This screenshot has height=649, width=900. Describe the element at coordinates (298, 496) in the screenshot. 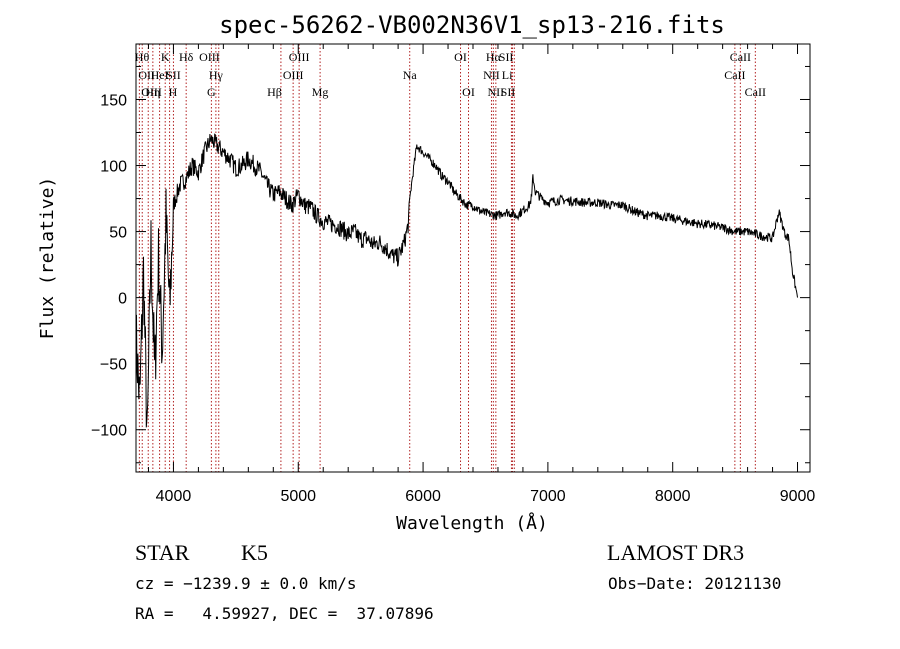

I see `x-tick-label: 5000` at that location.